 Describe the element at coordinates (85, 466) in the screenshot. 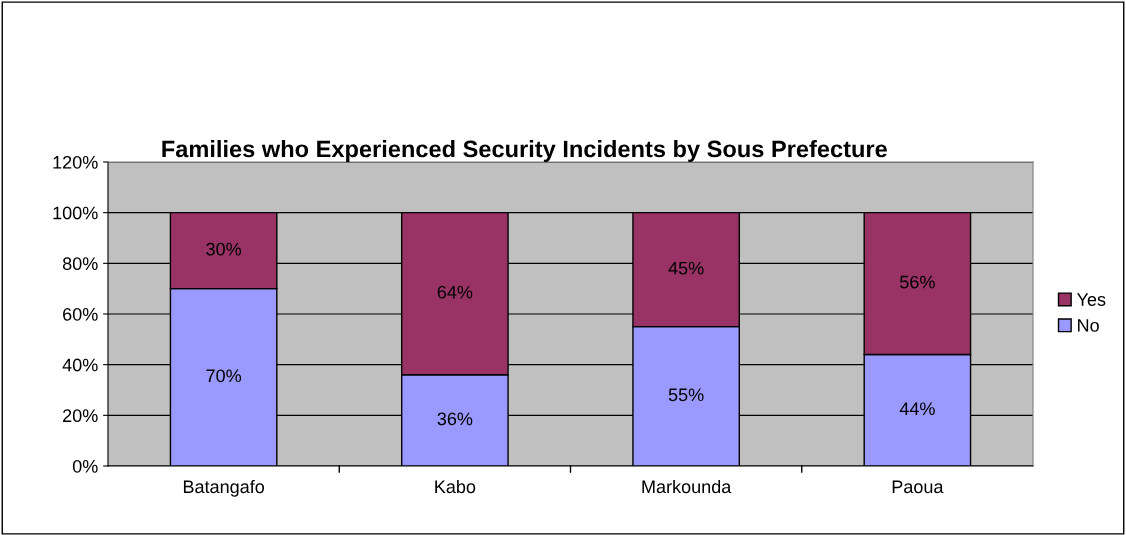

I see `y-tick-label: 0%` at that location.